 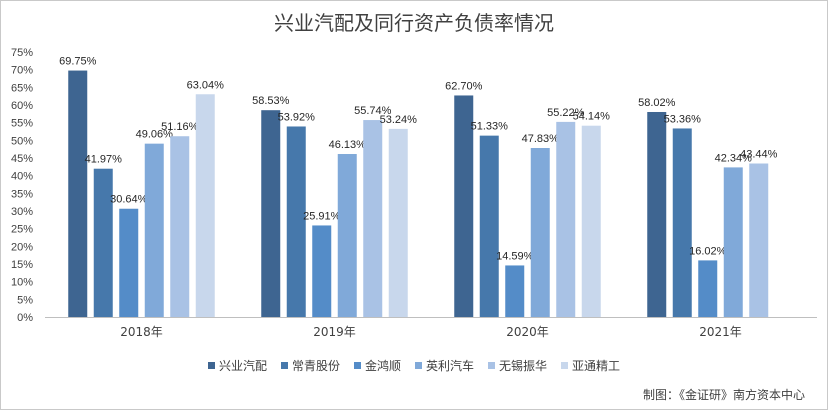 What do you see at coordinates (22, 124) in the screenshot?
I see `y-tick-label: 55%` at bounding box center [22, 124].